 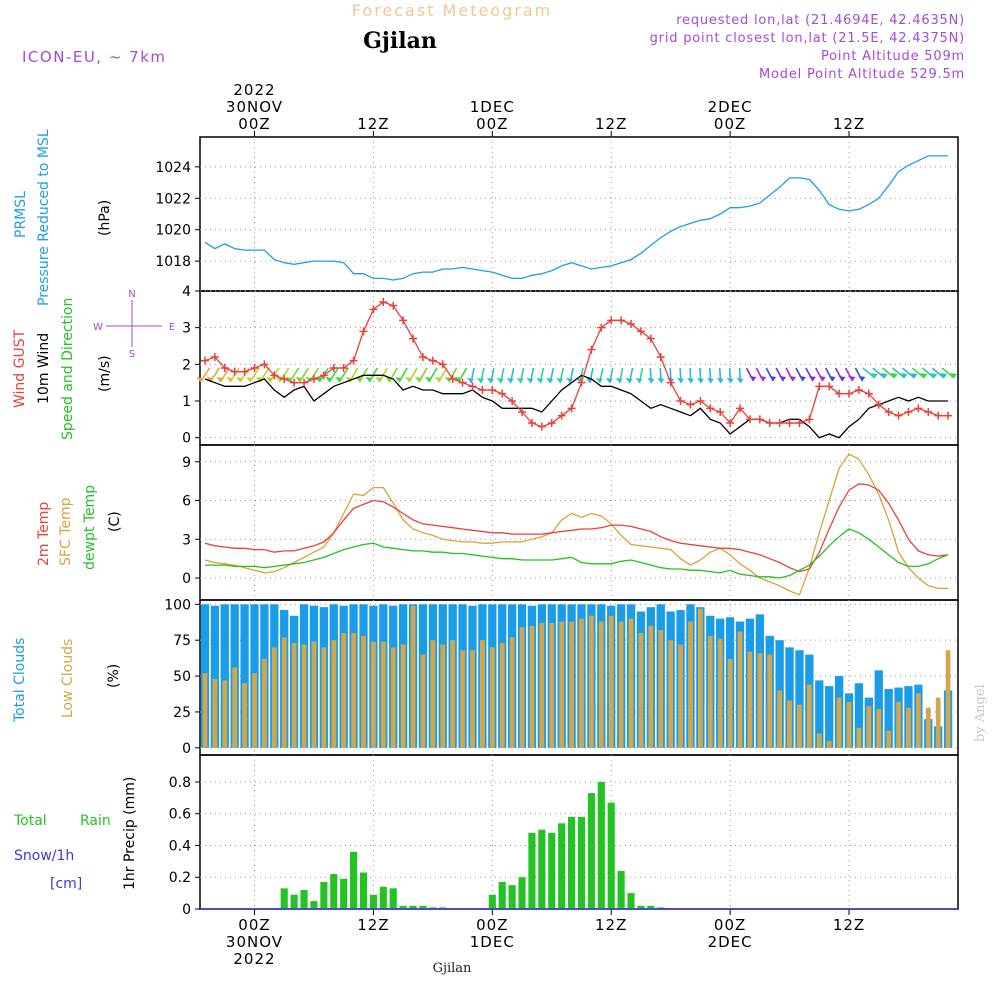 I want to click on point-altitude: Point Altitude 509m, so click(x=893, y=56).